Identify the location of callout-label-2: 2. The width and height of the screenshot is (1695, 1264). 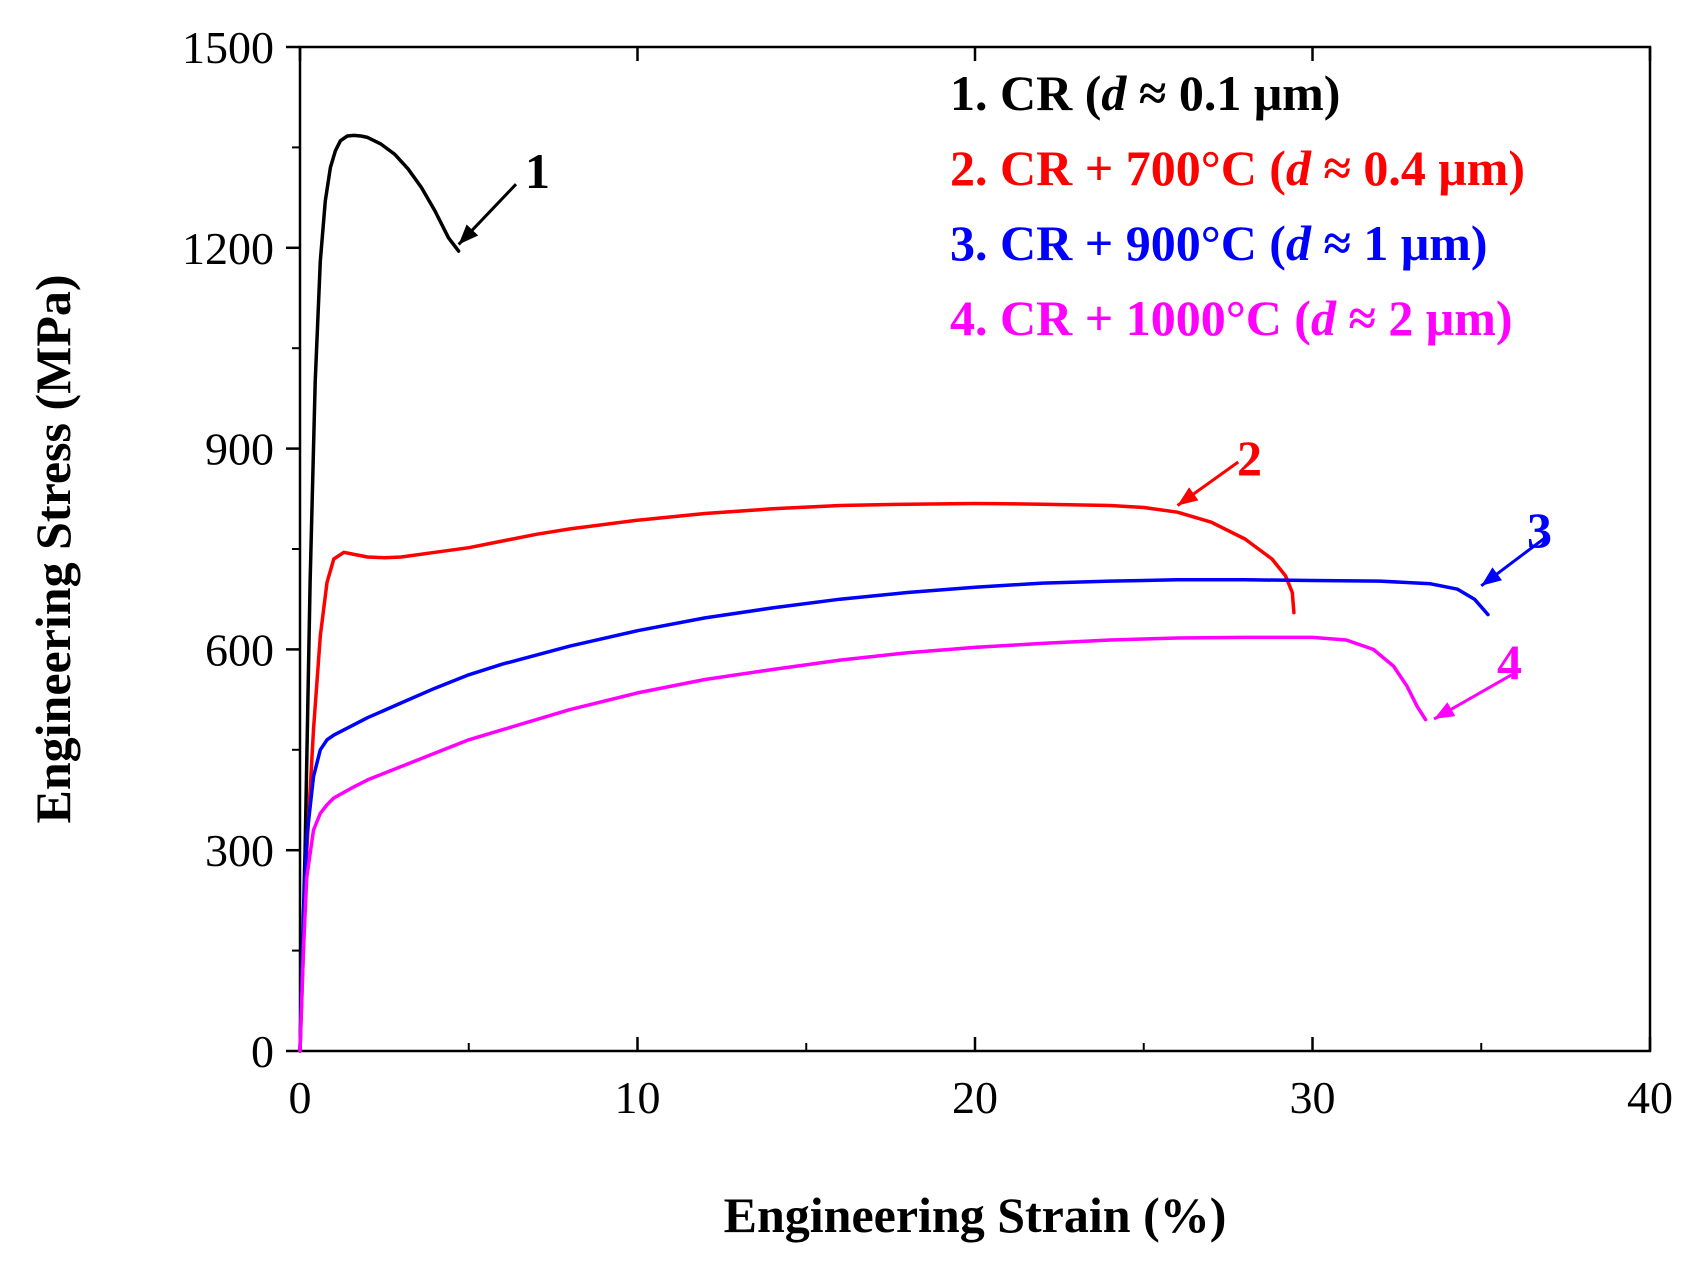
(1249, 458).